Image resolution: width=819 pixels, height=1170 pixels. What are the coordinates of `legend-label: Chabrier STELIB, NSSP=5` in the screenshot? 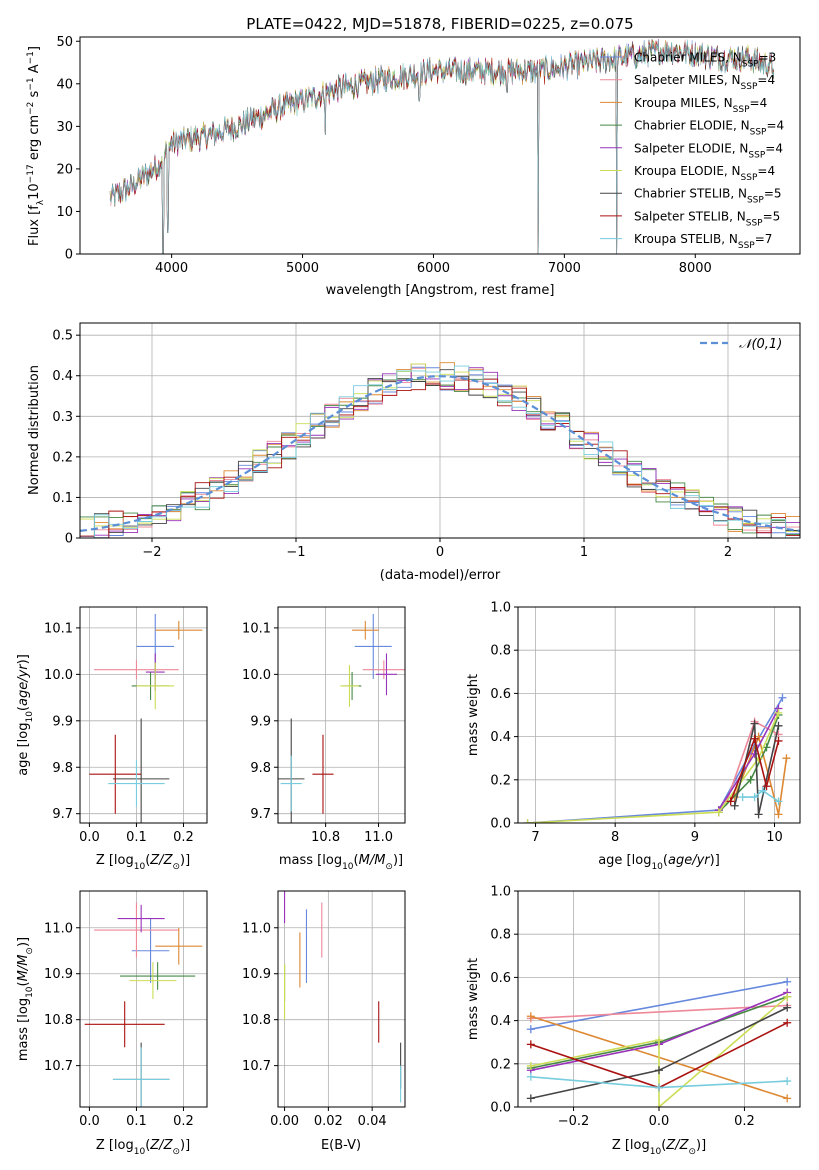 It's located at (708, 196).